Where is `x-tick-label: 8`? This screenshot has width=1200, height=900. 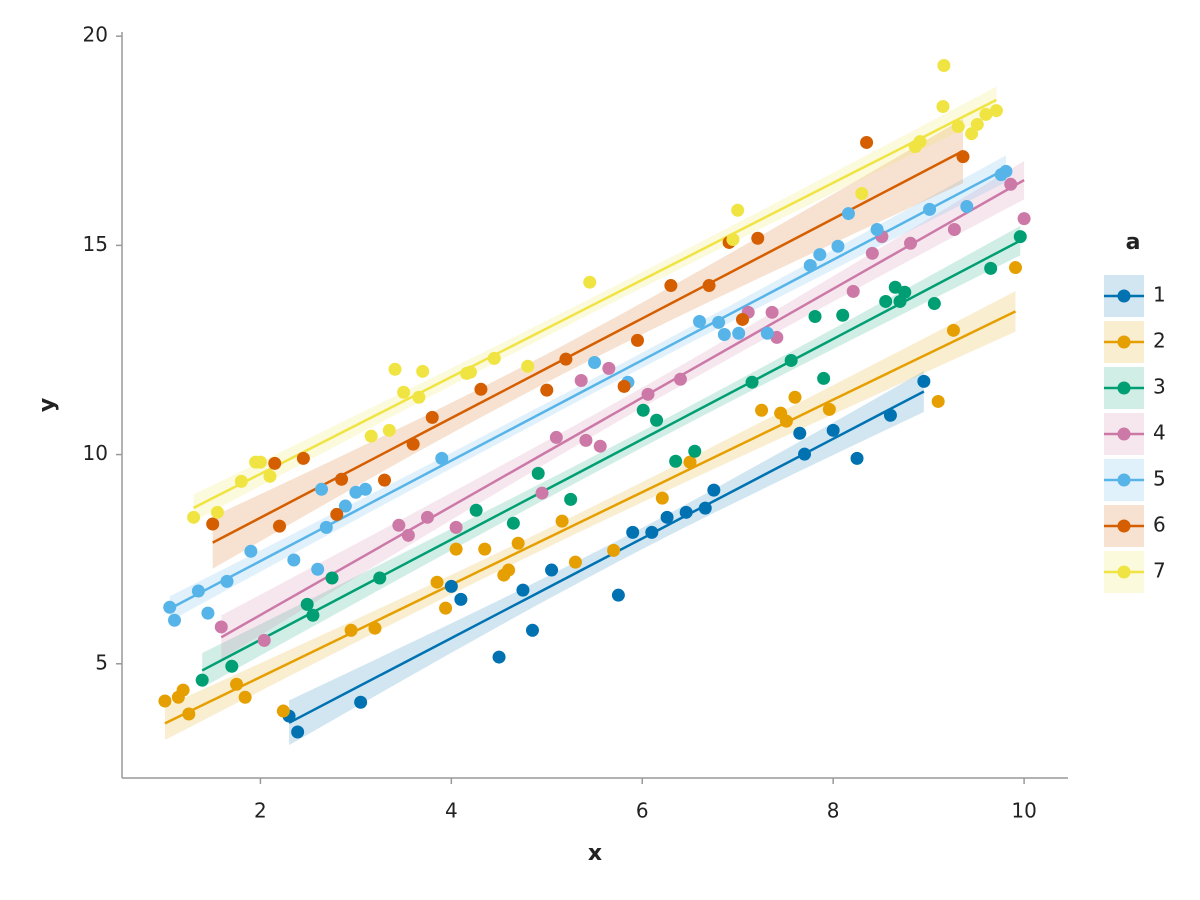
x-tick-label: 8 is located at coordinates (833, 811).